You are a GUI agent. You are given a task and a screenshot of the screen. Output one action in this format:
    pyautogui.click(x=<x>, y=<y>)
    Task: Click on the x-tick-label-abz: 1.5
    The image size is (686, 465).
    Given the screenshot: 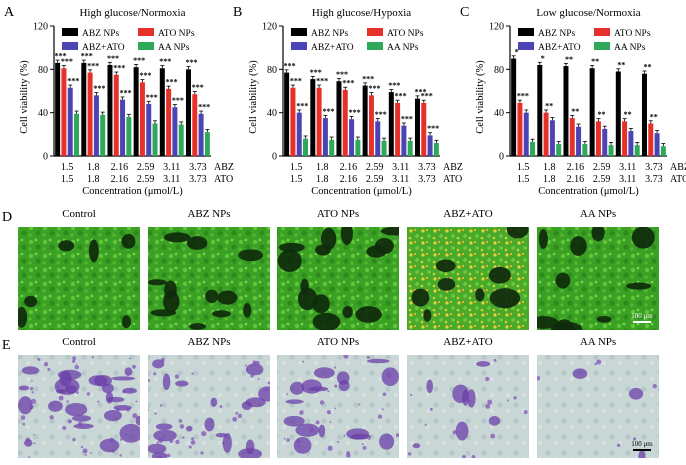 What is the action you would take?
    pyautogui.click(x=67, y=167)
    